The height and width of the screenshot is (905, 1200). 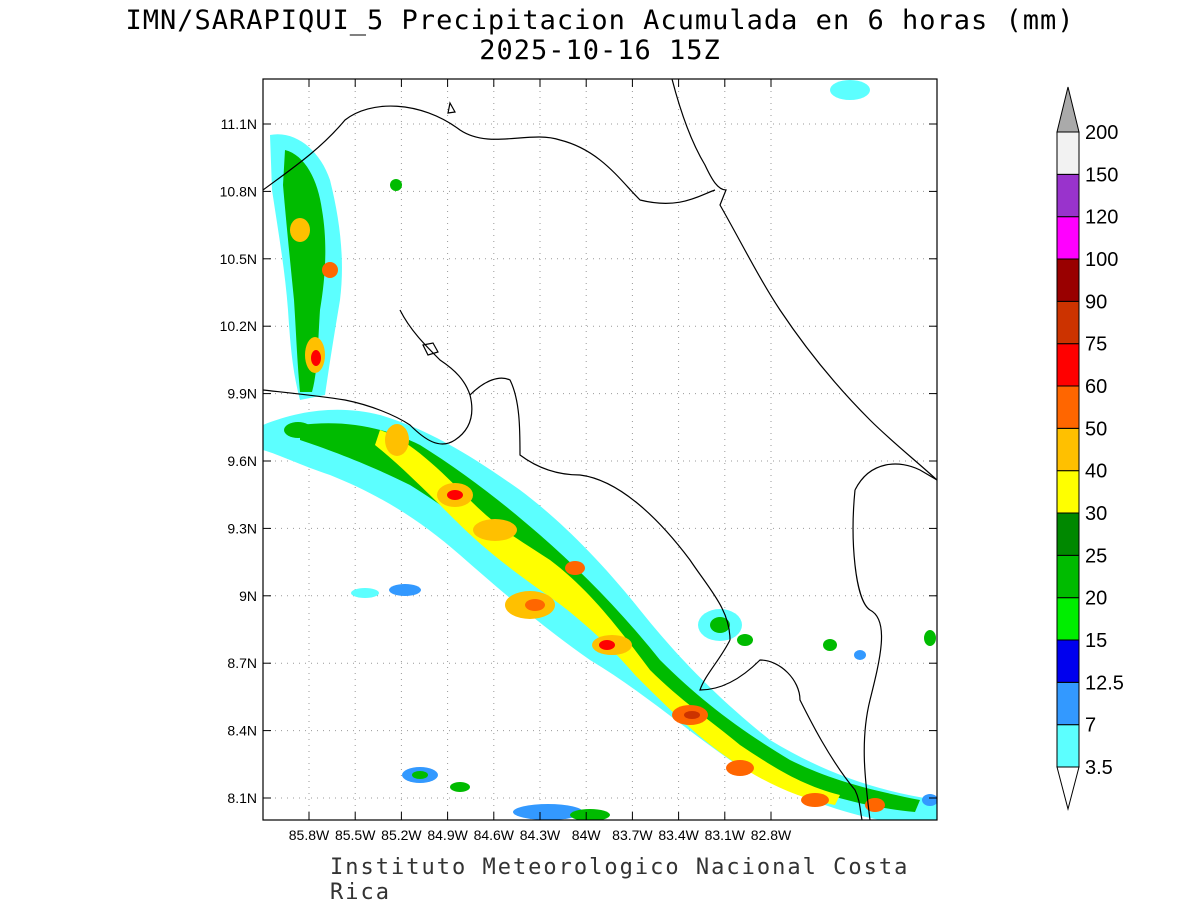 What do you see at coordinates (1068, 788) in the screenshot?
I see `colorbar-under-triangle` at bounding box center [1068, 788].